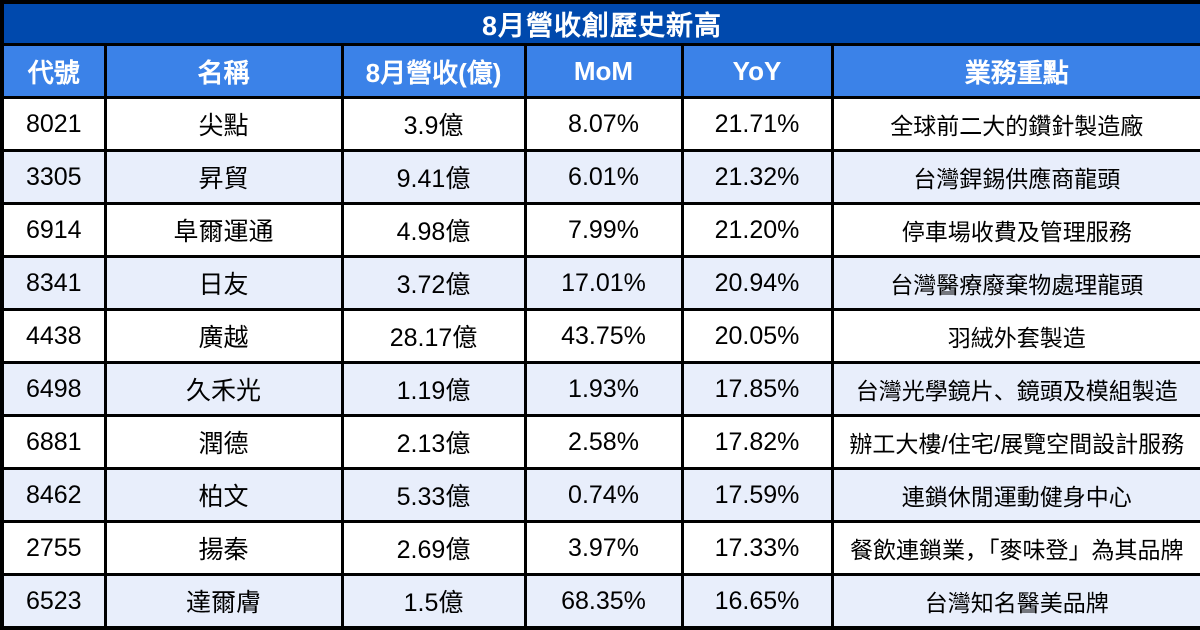 The width and height of the screenshot is (1200, 630). I want to click on cell-revenue: 3.72億, so click(433, 283).